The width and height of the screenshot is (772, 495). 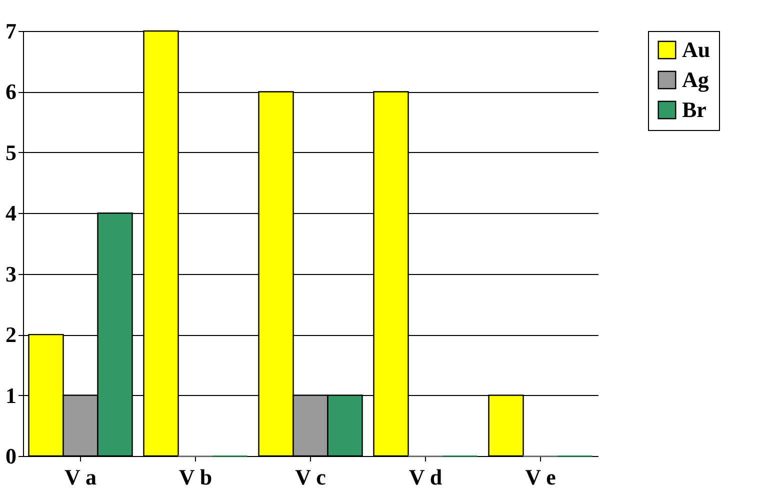 What do you see at coordinates (195, 477) in the screenshot?
I see `x-tick-label: V b` at bounding box center [195, 477].